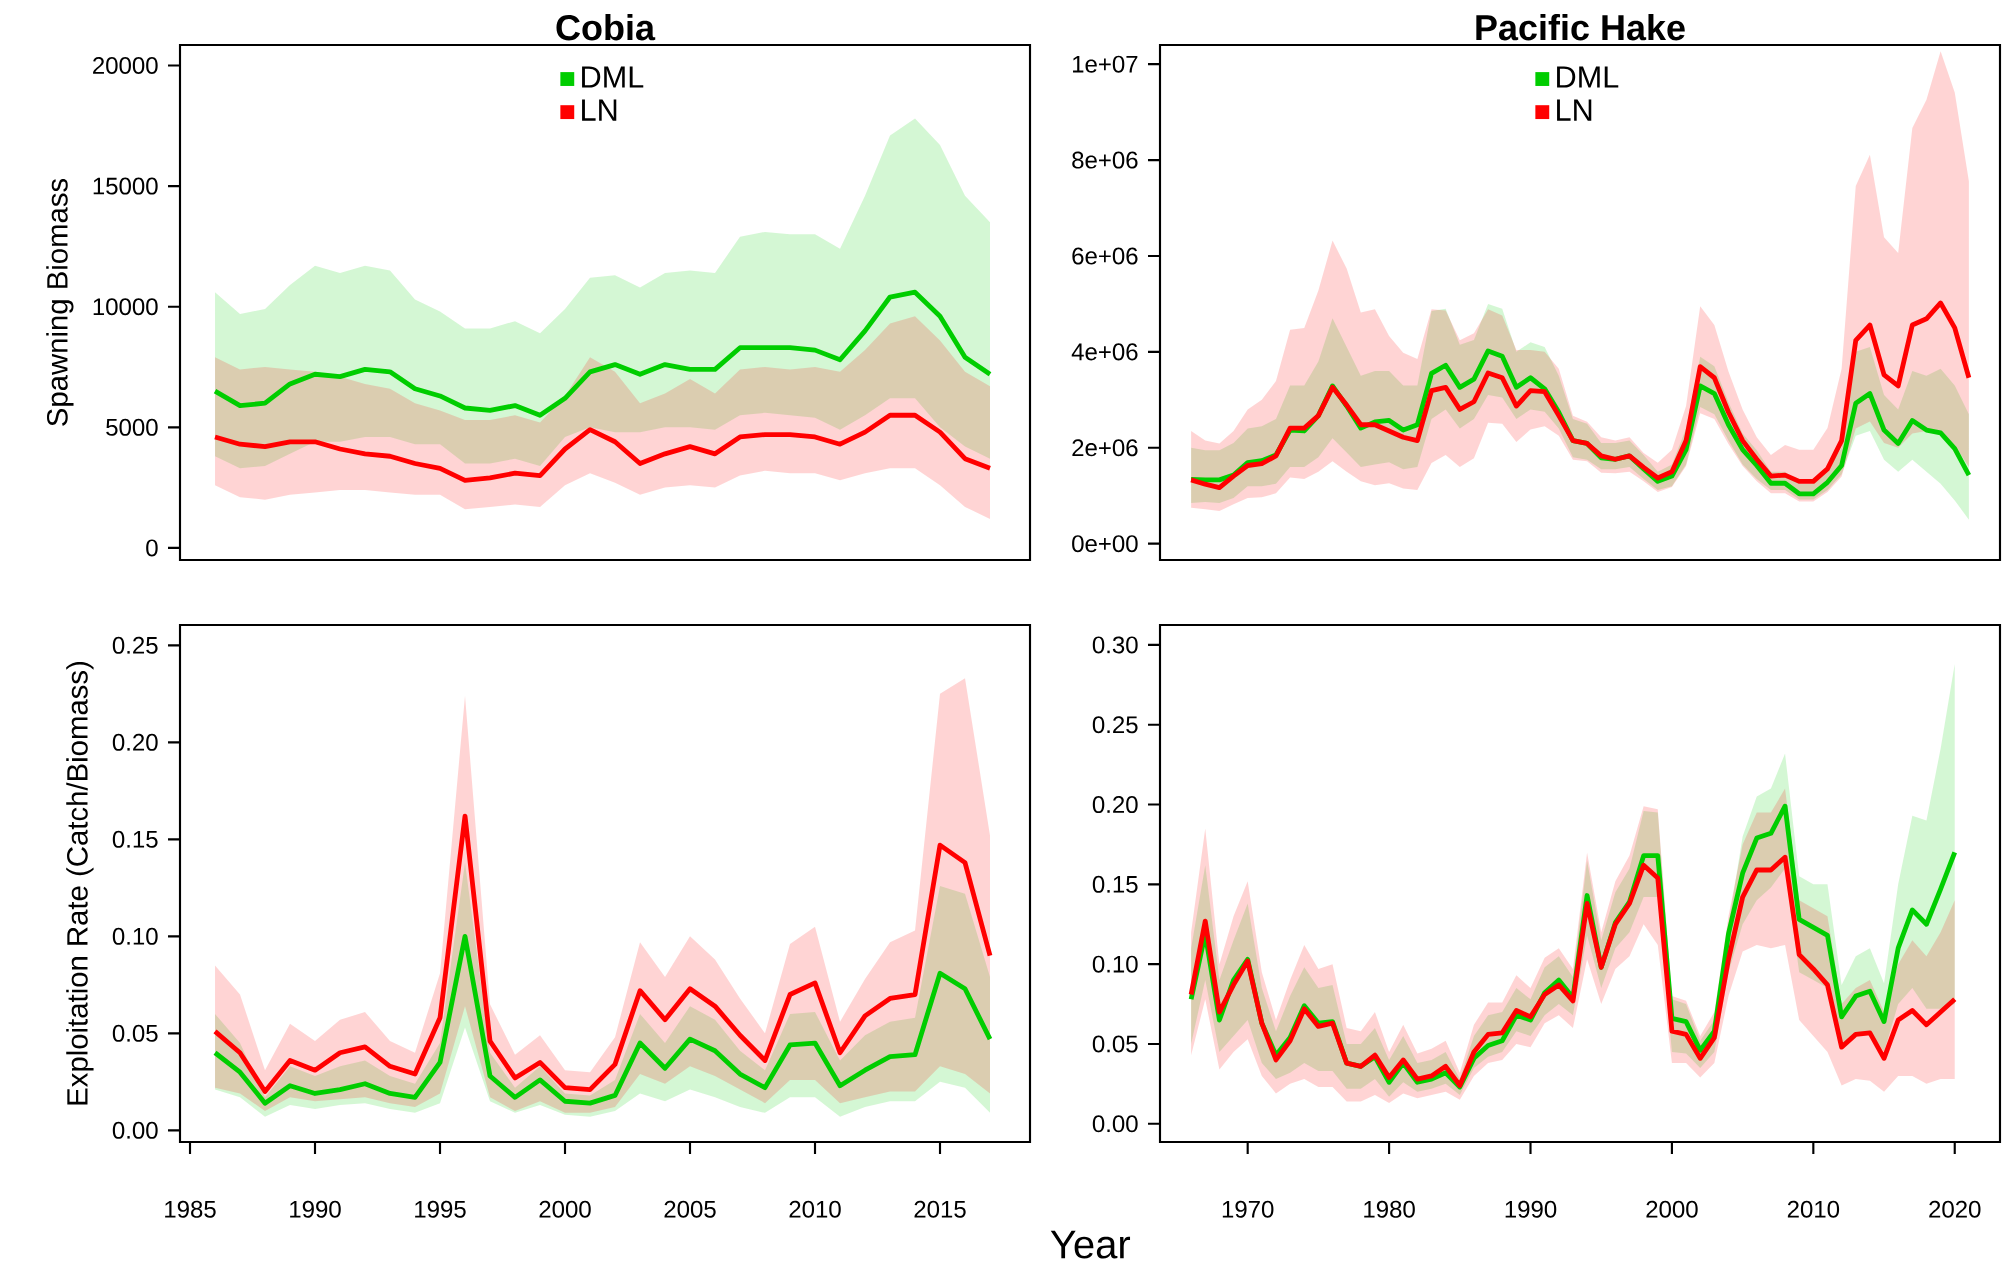 The width and height of the screenshot is (2005, 1271). What do you see at coordinates (606, 27) in the screenshot?
I see `chart-title: Cobia` at bounding box center [606, 27].